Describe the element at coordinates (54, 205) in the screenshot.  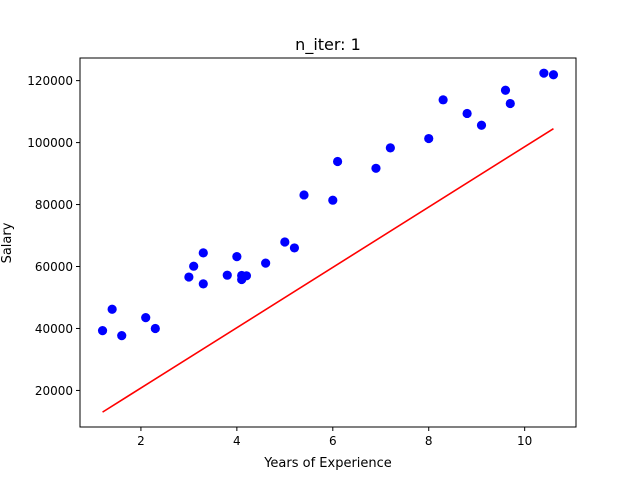
I see `y-tick-label: 80000` at that location.